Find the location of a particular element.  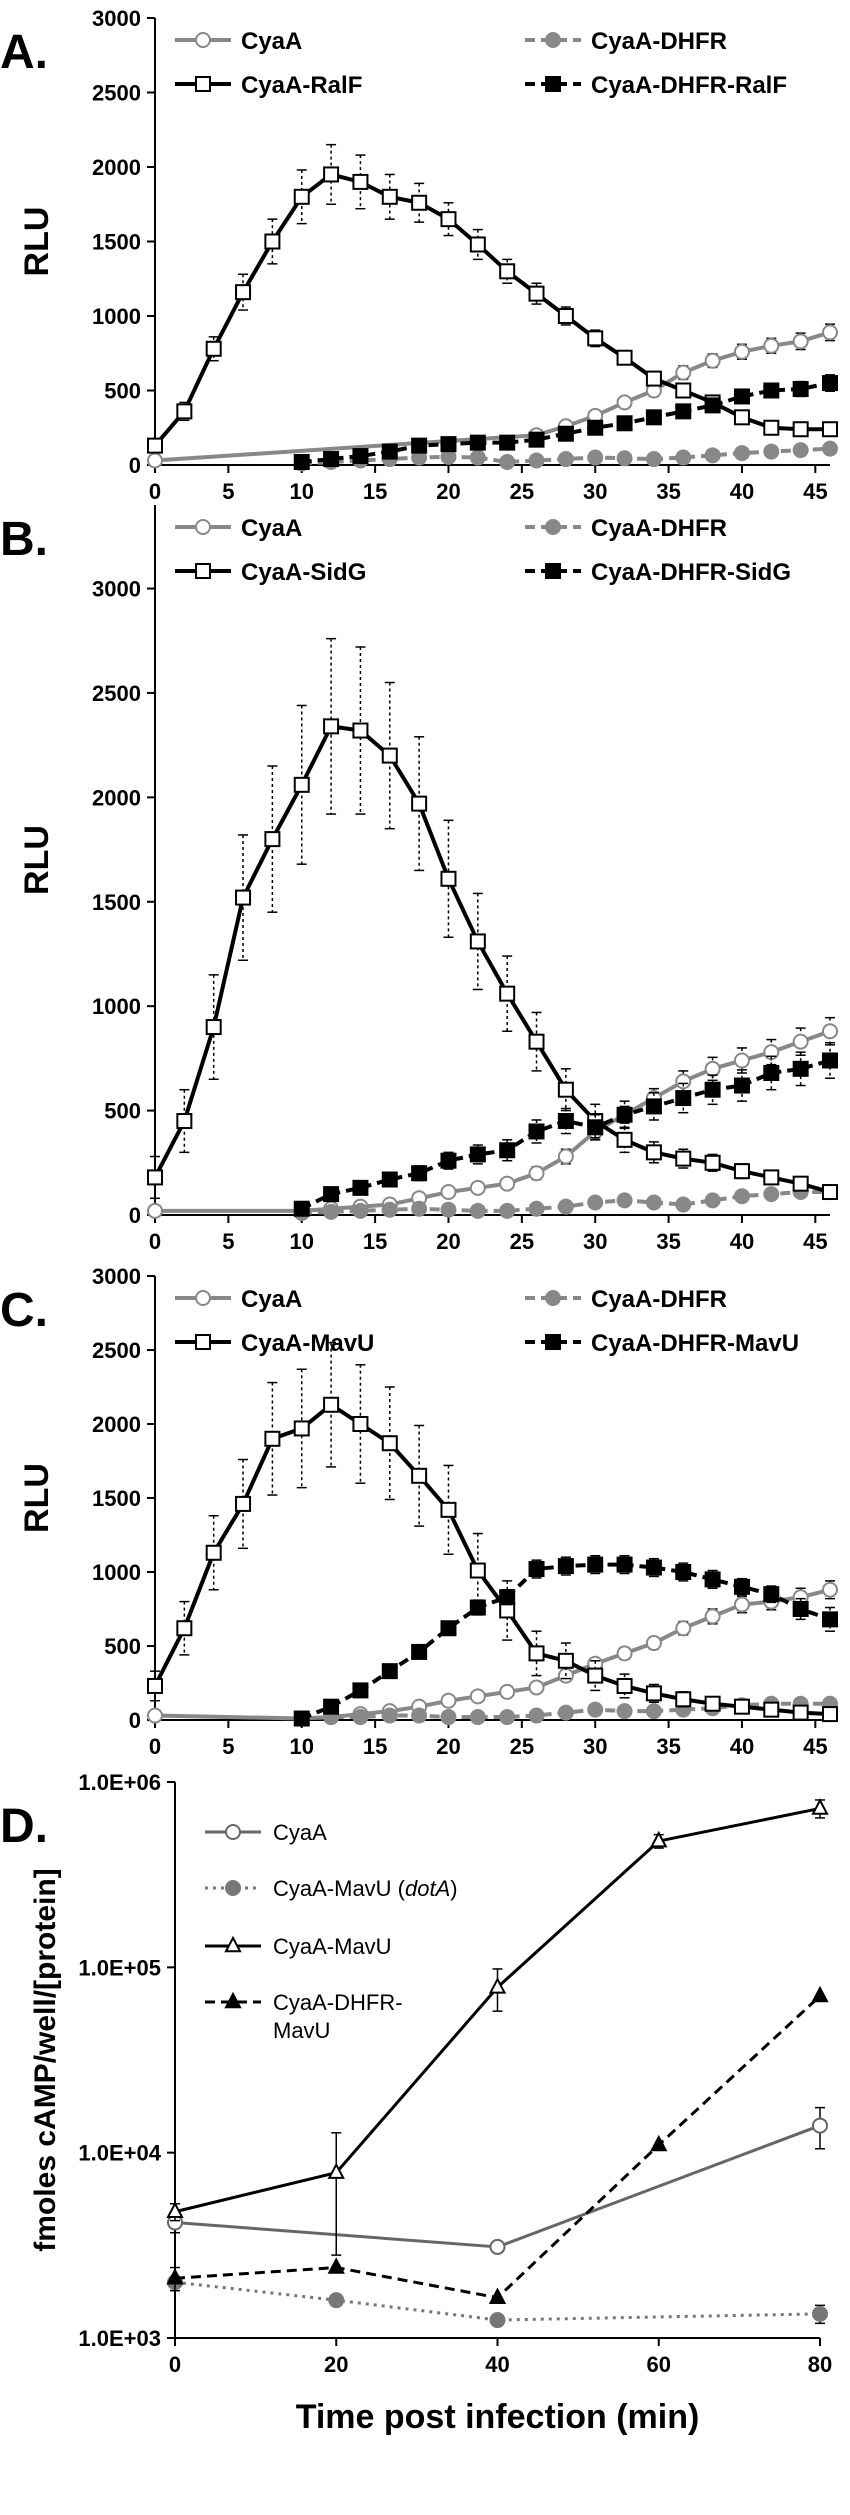

y-tick-label: 2500 is located at coordinates (116, 693).